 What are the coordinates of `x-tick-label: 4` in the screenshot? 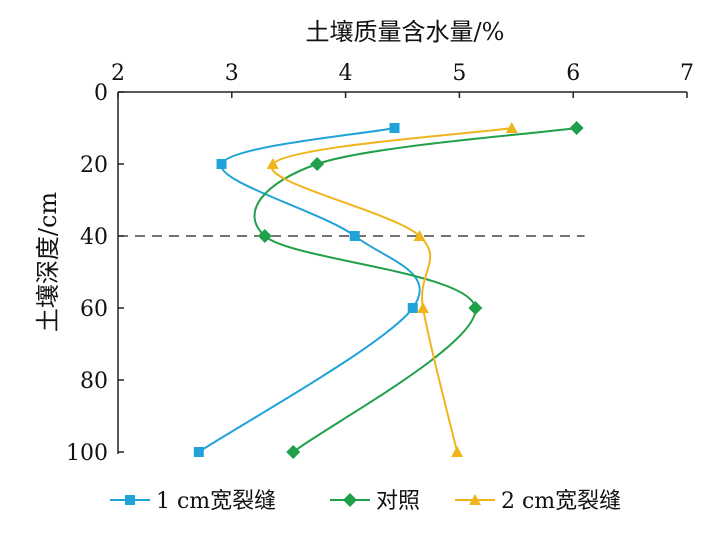 It's located at (346, 73).